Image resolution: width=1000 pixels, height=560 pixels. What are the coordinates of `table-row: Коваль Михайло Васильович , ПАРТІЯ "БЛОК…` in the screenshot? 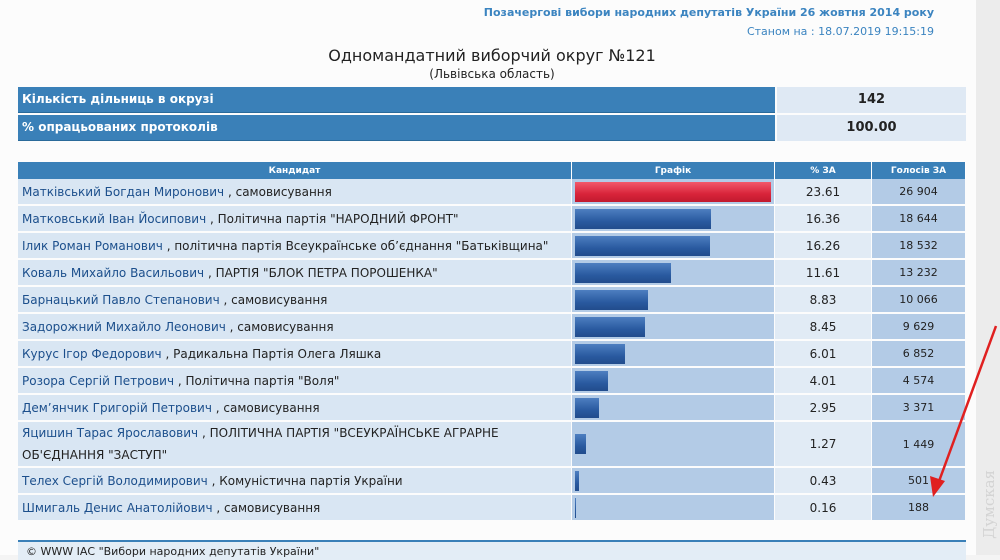 It's located at (492, 273).